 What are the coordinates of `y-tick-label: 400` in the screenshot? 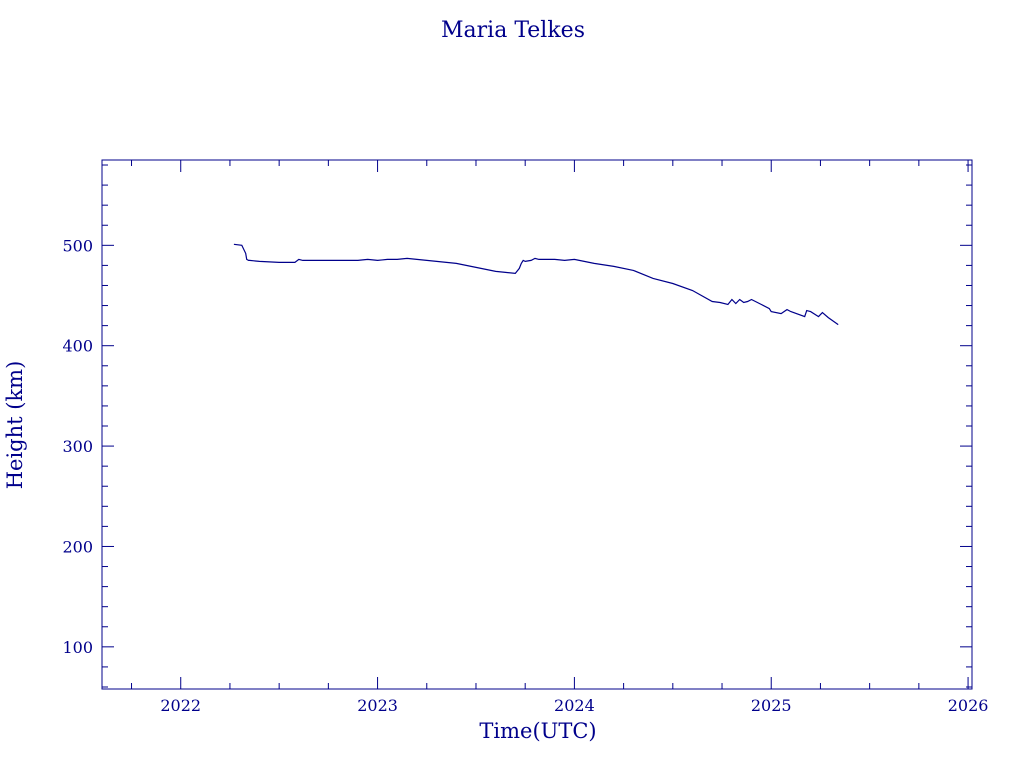 It's located at (77, 346).